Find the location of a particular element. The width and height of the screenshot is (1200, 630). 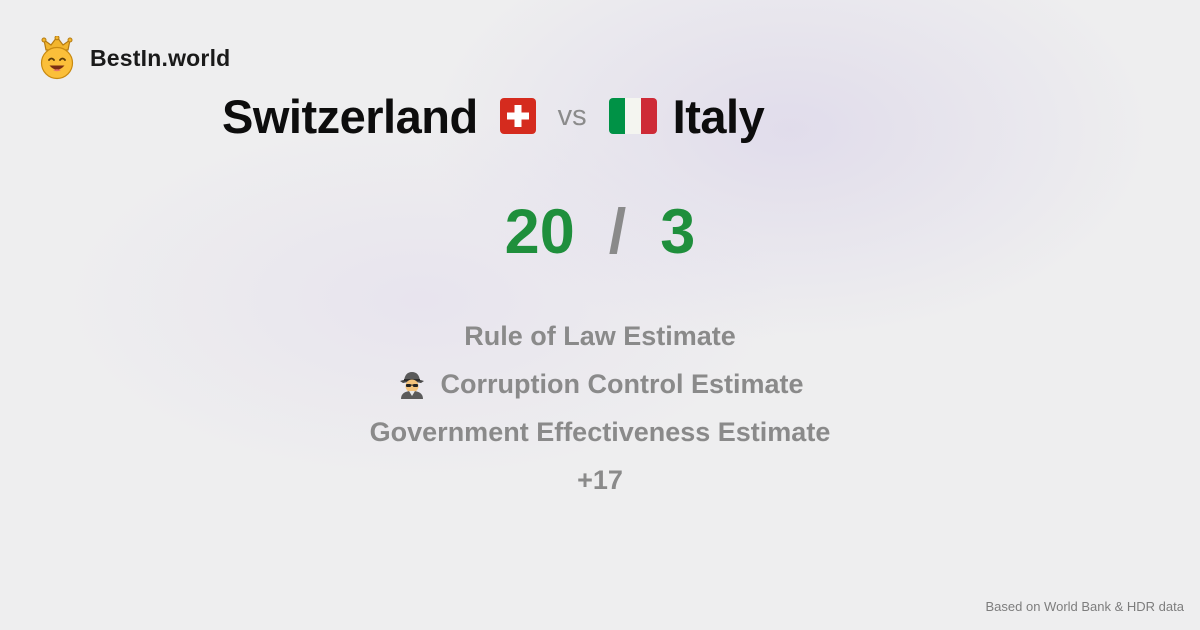

more-metrics-count: +17 is located at coordinates (600, 480).